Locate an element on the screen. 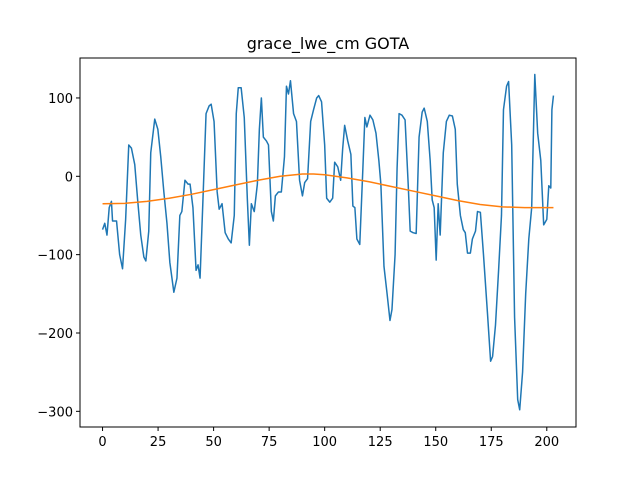 The height and width of the screenshot is (484, 640). y-tick-label: −300 is located at coordinates (55, 412).